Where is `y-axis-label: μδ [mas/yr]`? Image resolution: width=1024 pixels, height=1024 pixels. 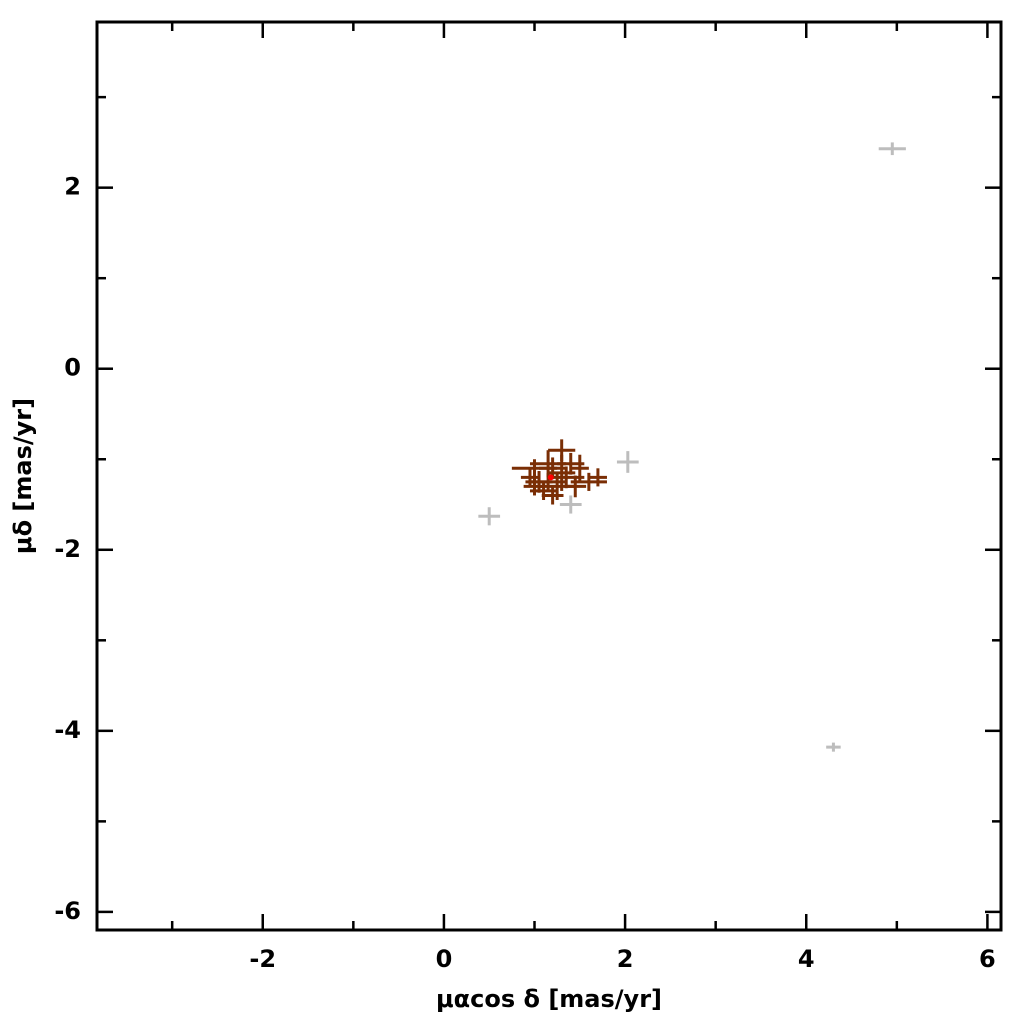 y-axis-label: μδ [mas/yr] is located at coordinates (23, 476).